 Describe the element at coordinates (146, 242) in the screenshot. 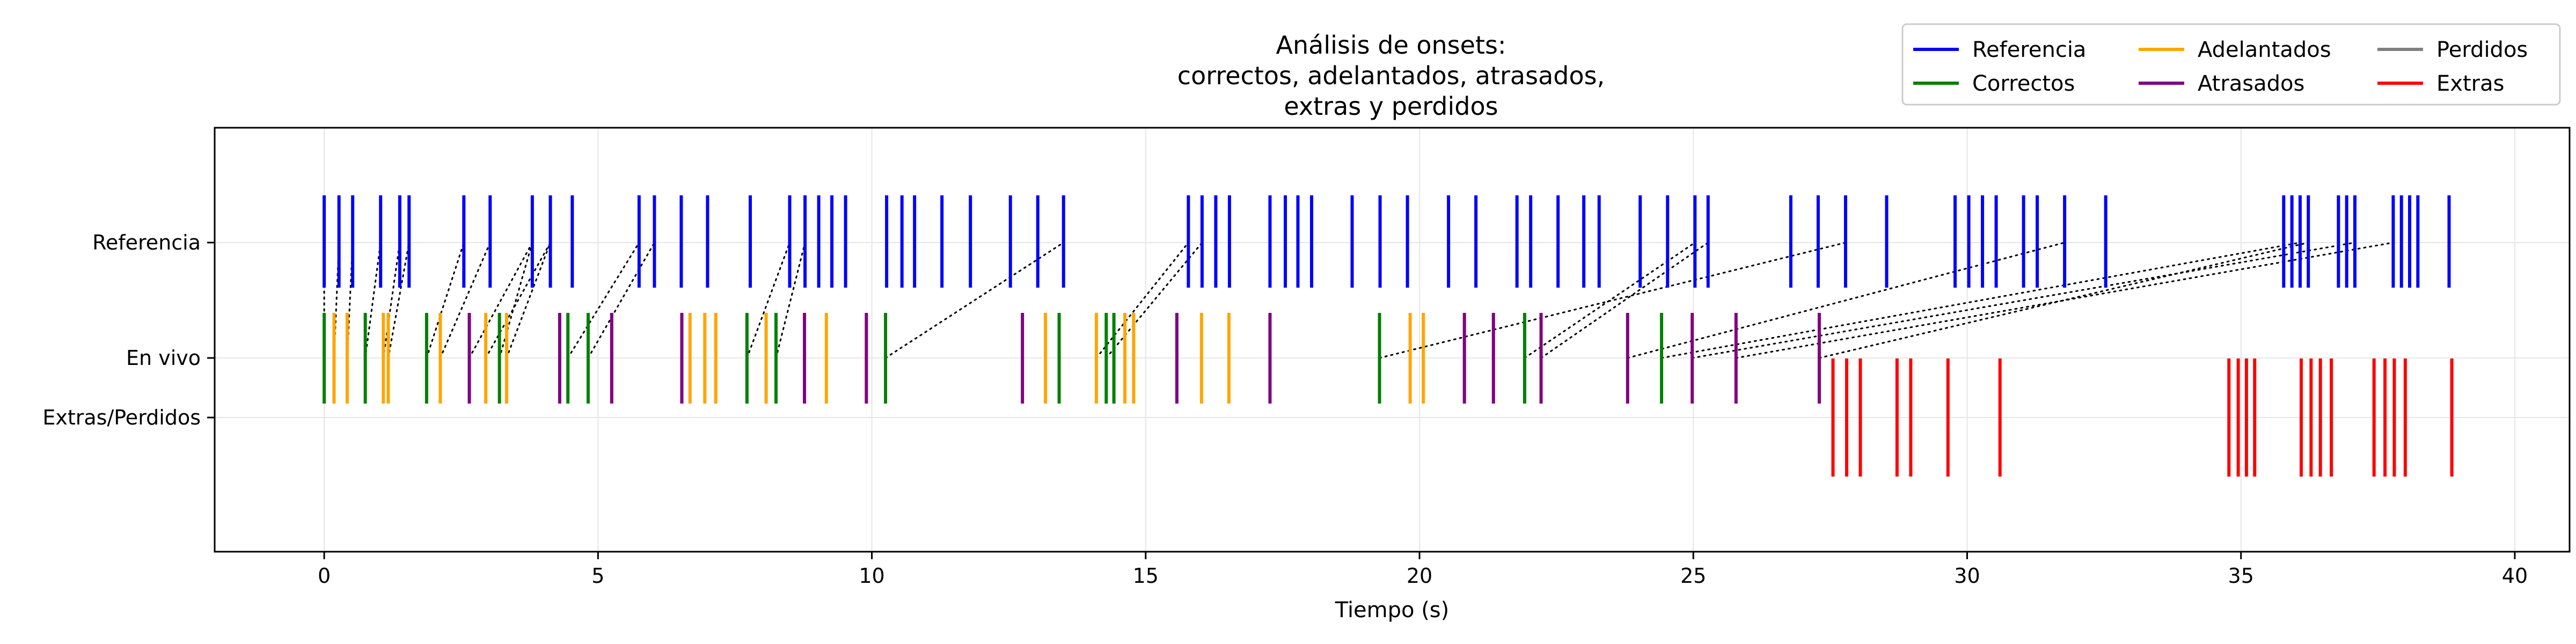

I see `y-tick-label-ref: Referencia` at that location.